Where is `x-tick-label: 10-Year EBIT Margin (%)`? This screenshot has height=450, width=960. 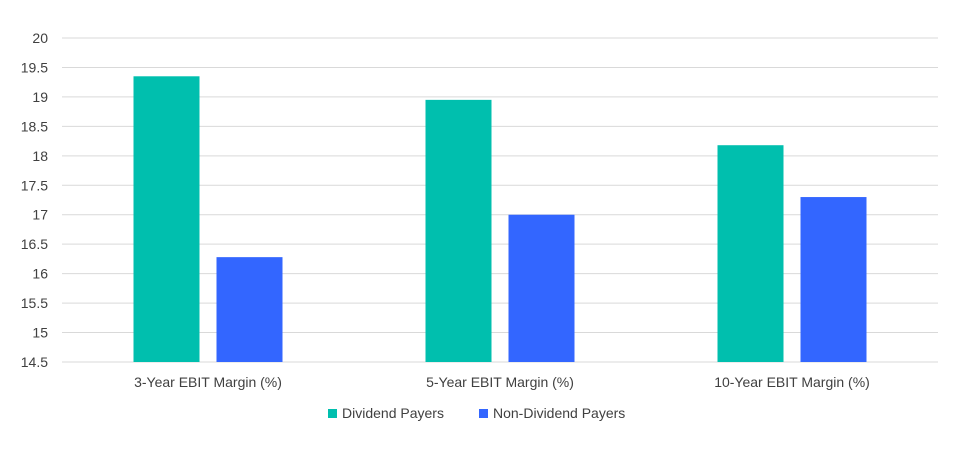 x-tick-label: 10-Year EBIT Margin (%) is located at coordinates (792, 382).